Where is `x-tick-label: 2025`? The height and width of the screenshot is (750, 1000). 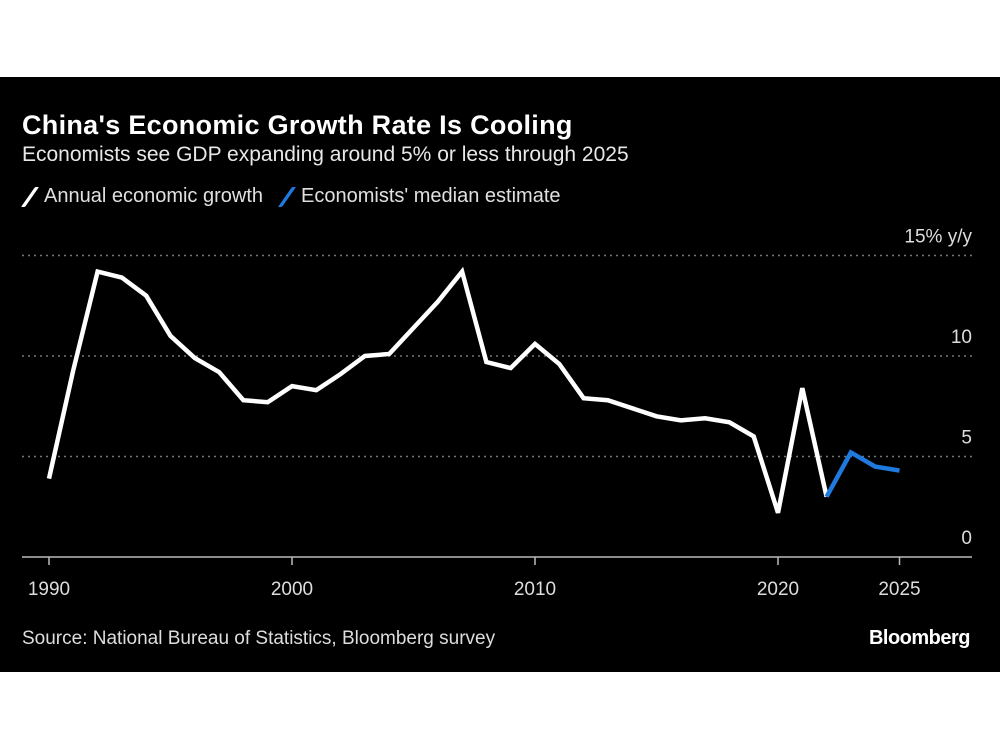
x-tick-label: 2025 is located at coordinates (899, 589).